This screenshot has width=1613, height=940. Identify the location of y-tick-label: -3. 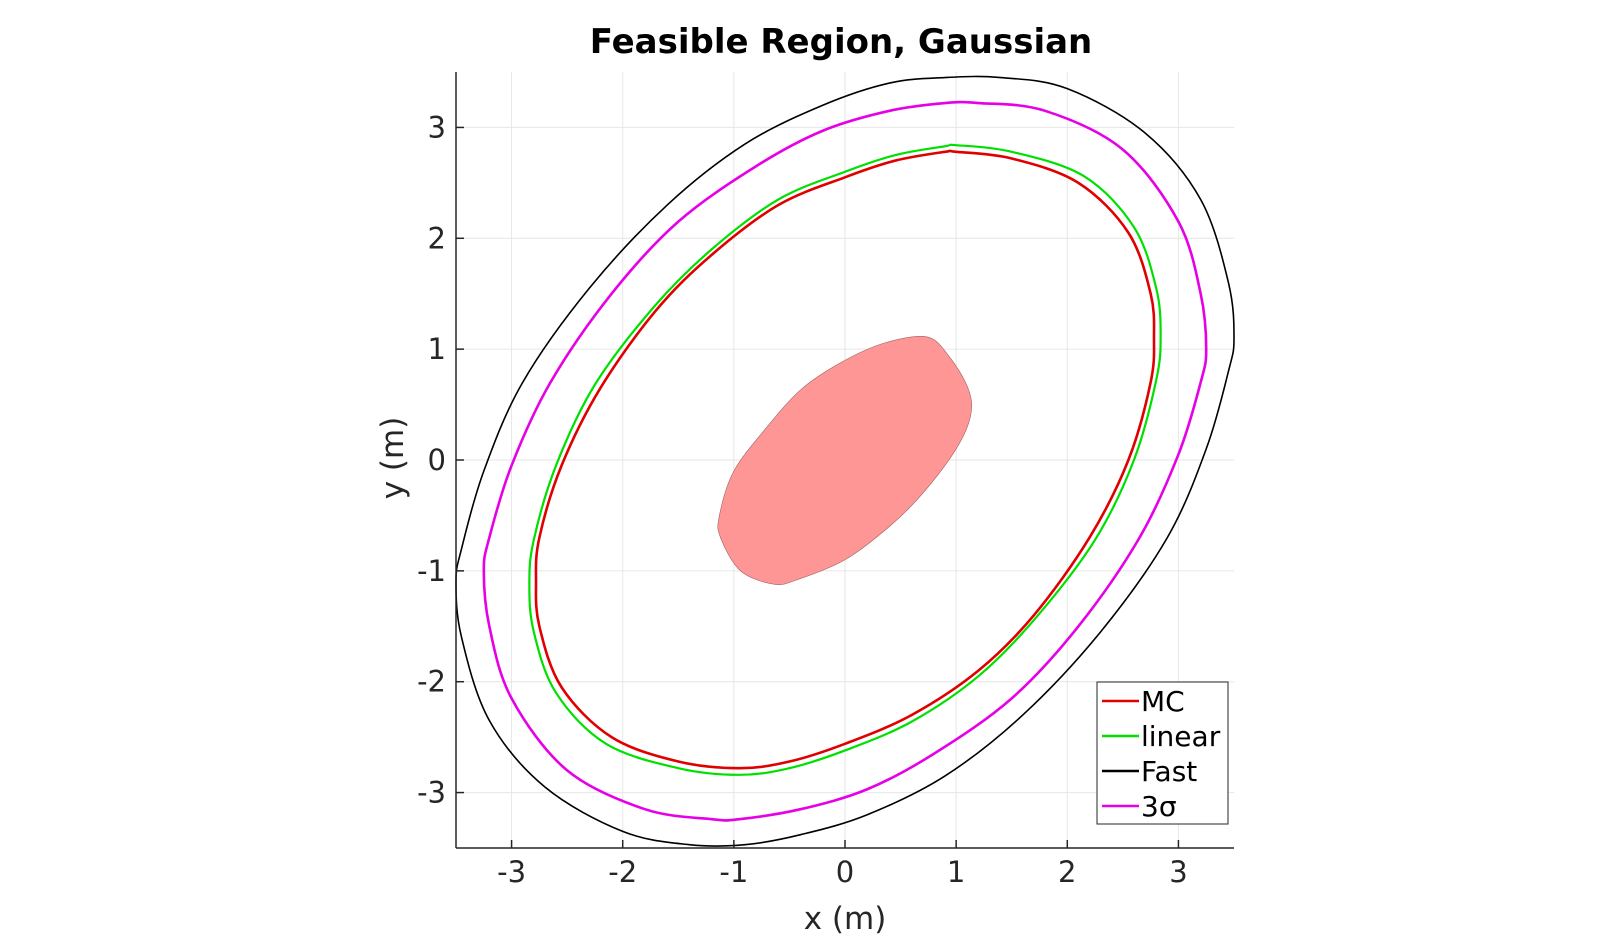
(431, 793).